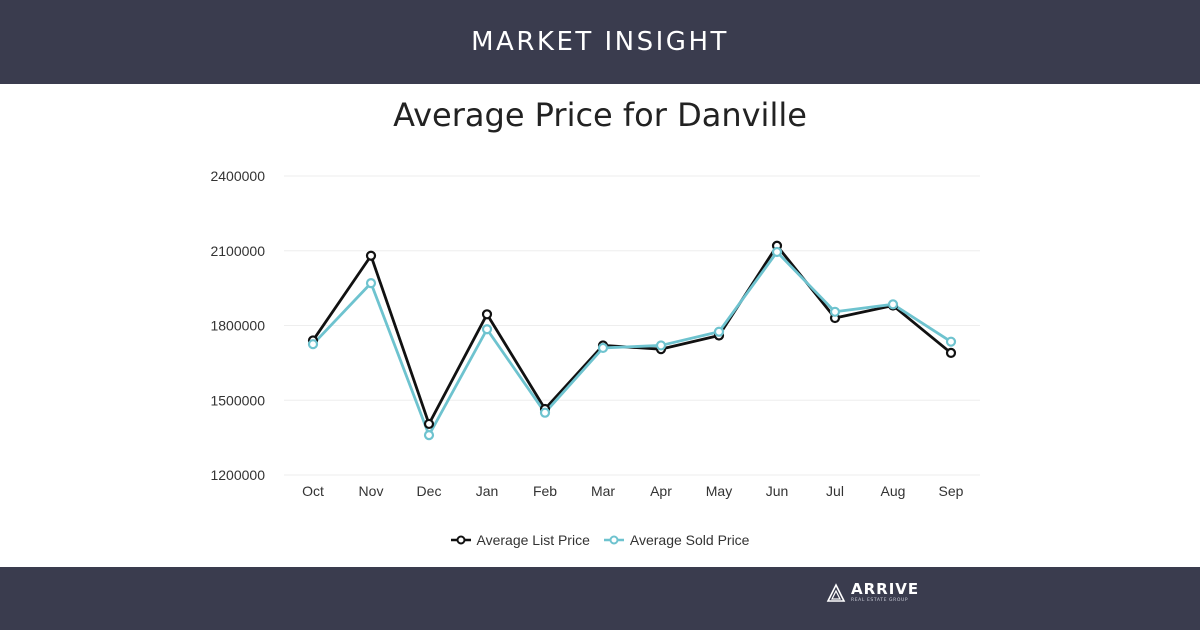 This screenshot has height=630, width=1200. I want to click on legend-label-list: Average List Price, so click(533, 540).